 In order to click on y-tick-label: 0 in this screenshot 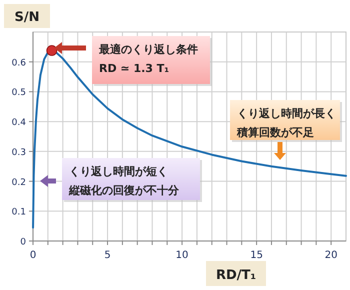, I will do `click(23, 243)`.